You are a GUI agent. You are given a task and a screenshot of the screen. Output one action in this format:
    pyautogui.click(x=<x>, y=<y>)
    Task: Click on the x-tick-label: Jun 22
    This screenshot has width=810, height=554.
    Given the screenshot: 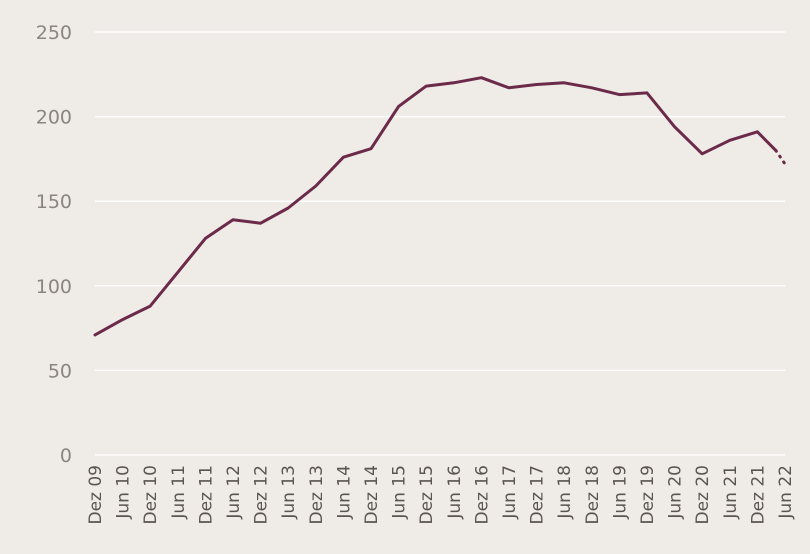 What is the action you would take?
    pyautogui.click(x=786, y=492)
    